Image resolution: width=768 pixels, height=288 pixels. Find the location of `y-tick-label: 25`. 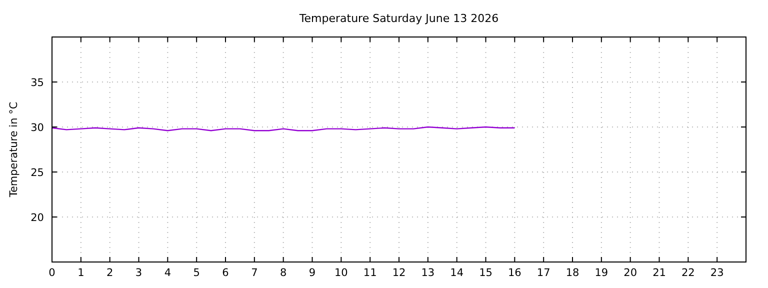

y-tick-label: 25 is located at coordinates (37, 173).